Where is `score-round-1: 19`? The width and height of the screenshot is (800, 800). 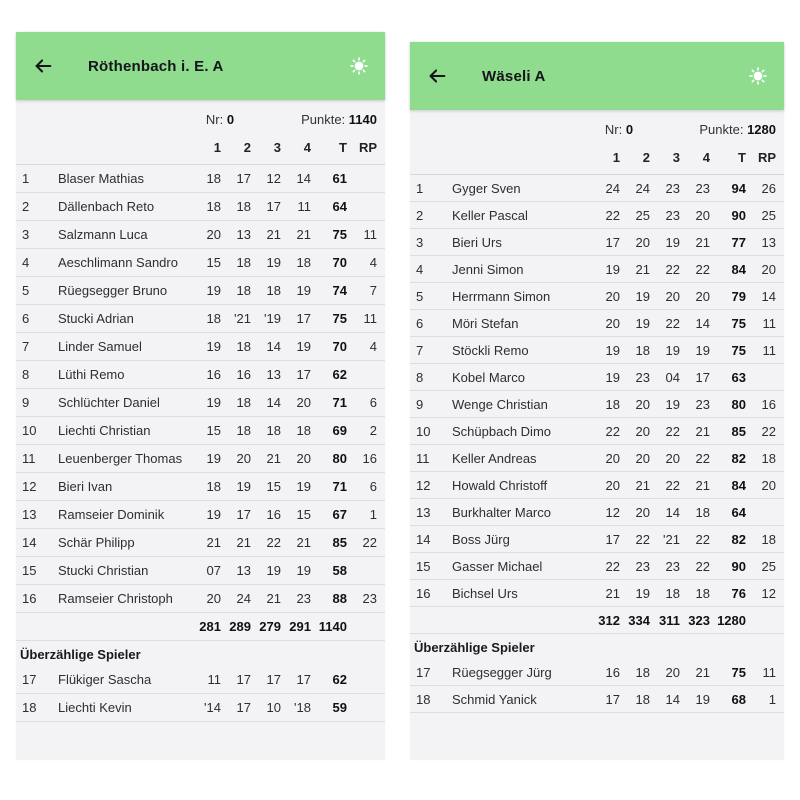
score-round-1: 19 is located at coordinates (213, 290).